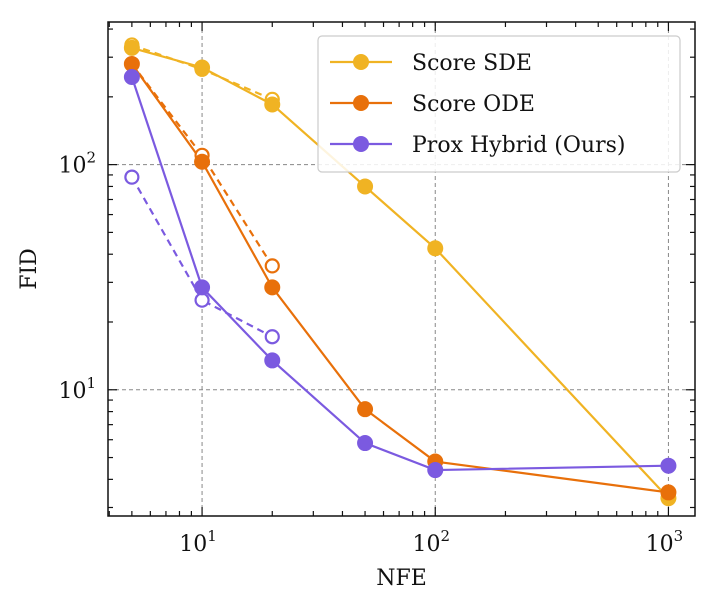 Image resolution: width=715 pixels, height=596 pixels. What do you see at coordinates (77, 389) in the screenshot?
I see `y-tick-label-10: 10¹` at bounding box center [77, 389].